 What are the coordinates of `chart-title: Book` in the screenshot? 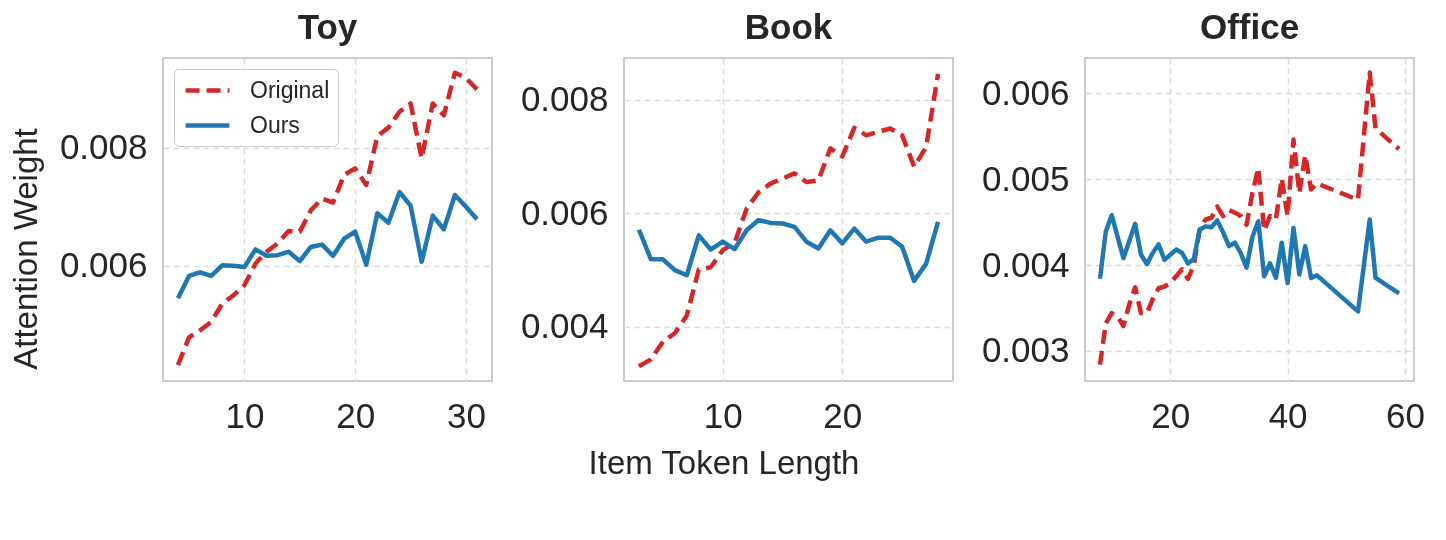 It's located at (788, 26).